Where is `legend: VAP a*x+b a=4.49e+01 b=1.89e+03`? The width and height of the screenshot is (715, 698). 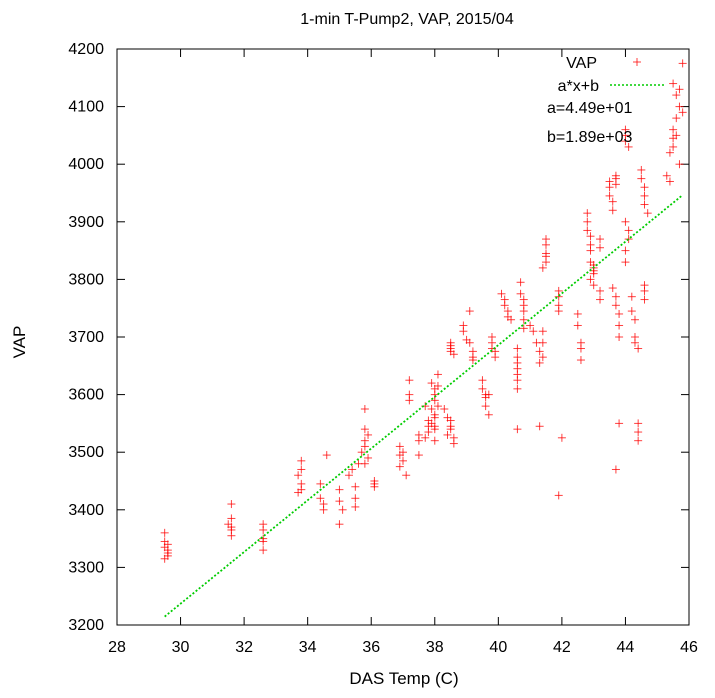
legend: VAP a*x+b a=4.49e+01 b=1.89e+03 is located at coordinates (606, 100).